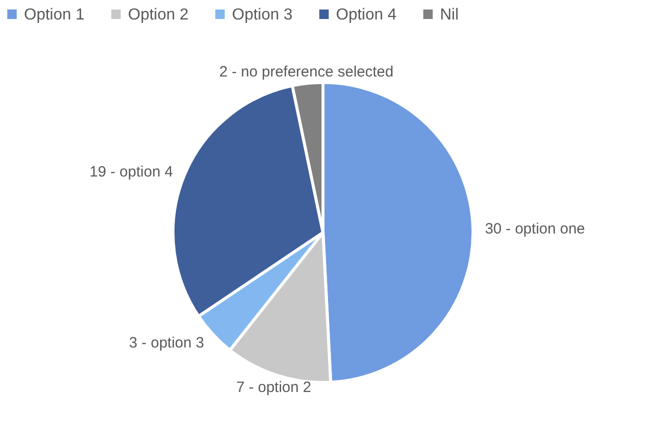  I want to click on data-label: 3 - option 3, so click(166, 343).